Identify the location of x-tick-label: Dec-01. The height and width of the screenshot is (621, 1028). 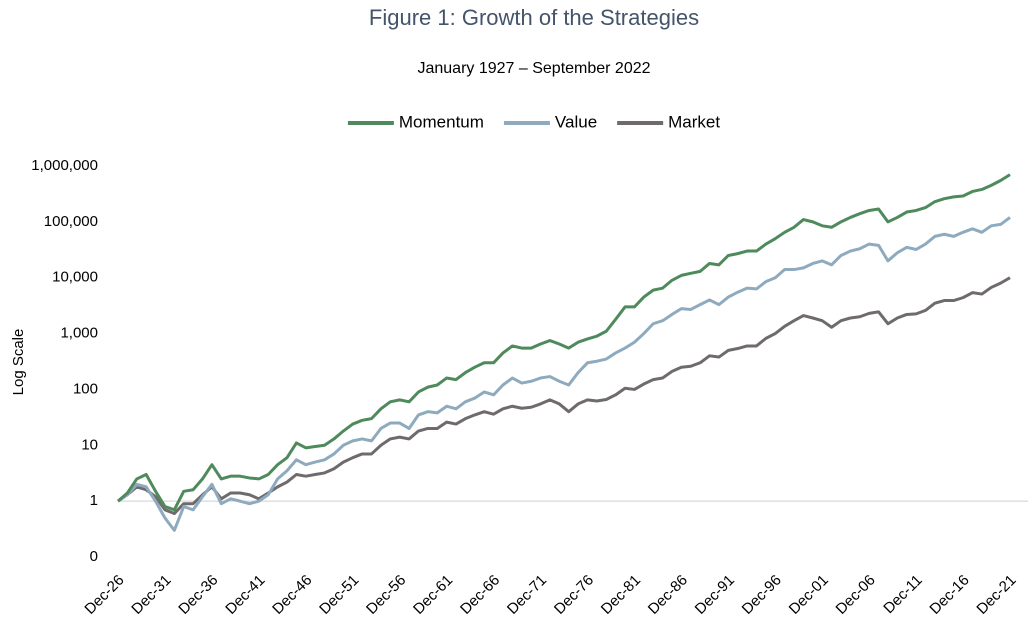
(809, 595).